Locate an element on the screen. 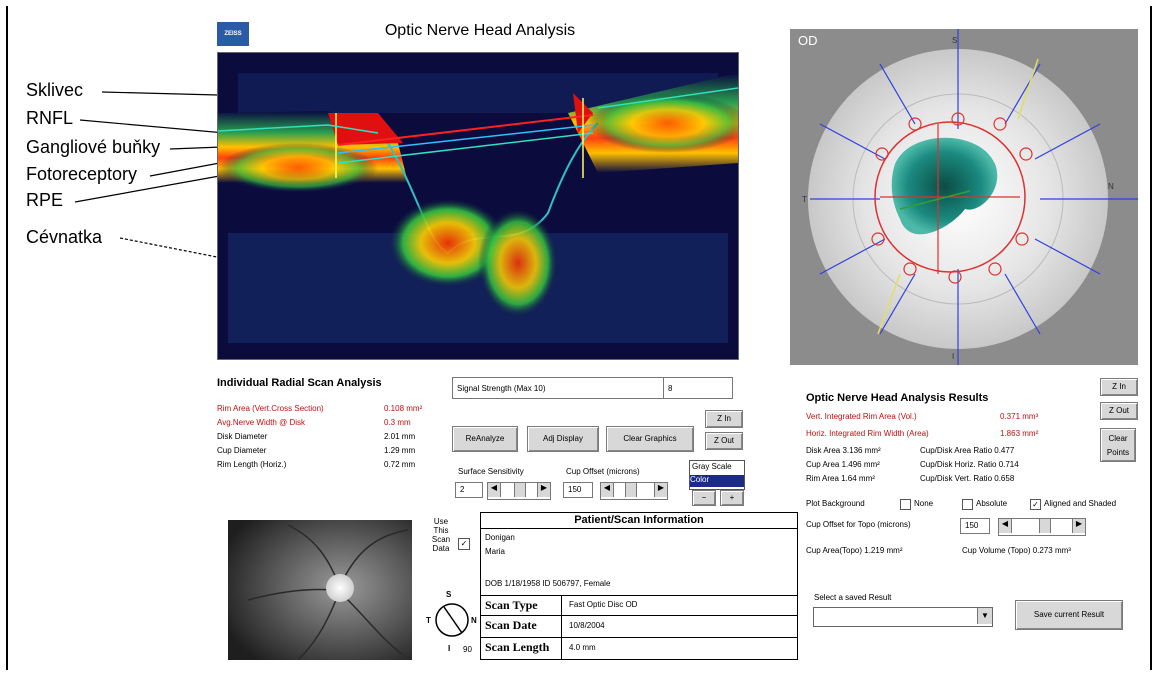 This screenshot has height=675, width=1158. radial-row-label: Rim Length (Horiz.) is located at coordinates (252, 464).